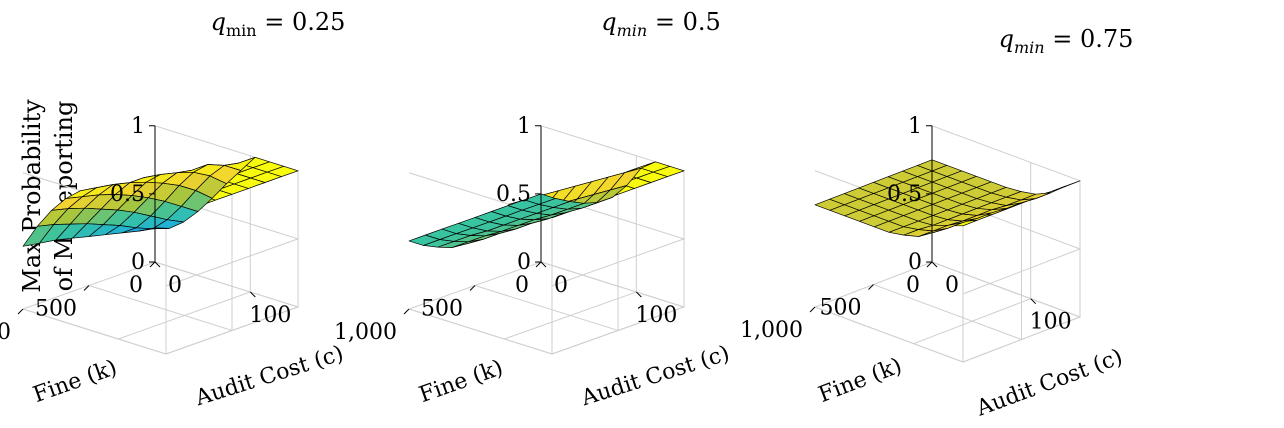 The height and width of the screenshot is (428, 1284). I want to click on z-axis-label-line1: Max Probability, so click(32, 196).